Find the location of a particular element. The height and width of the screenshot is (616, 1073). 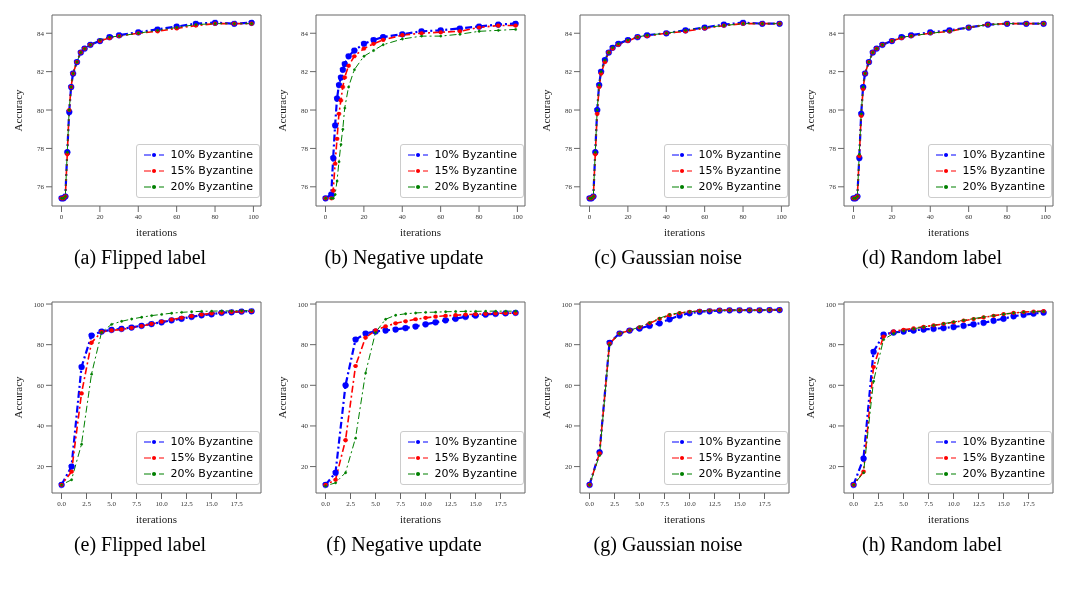

text: (a) Flipped label is located at coordinates (140, 257).